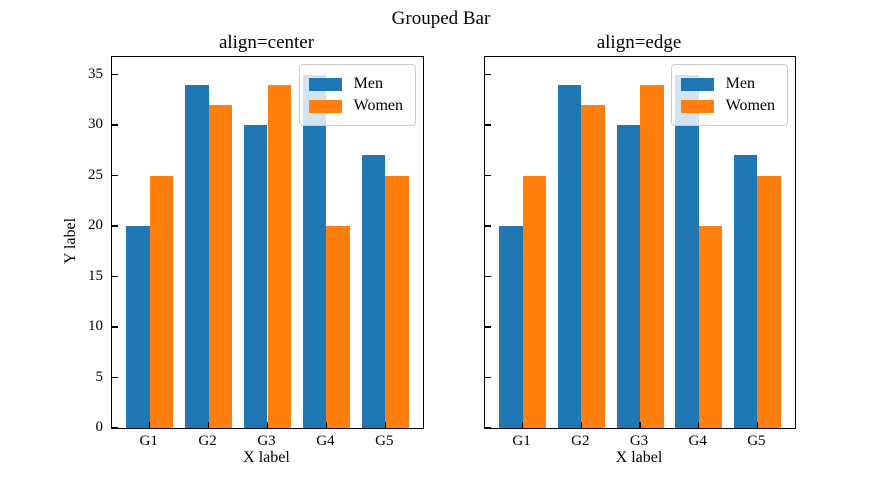  What do you see at coordinates (95, 275) in the screenshot?
I see `y-tick-label: 15` at bounding box center [95, 275].